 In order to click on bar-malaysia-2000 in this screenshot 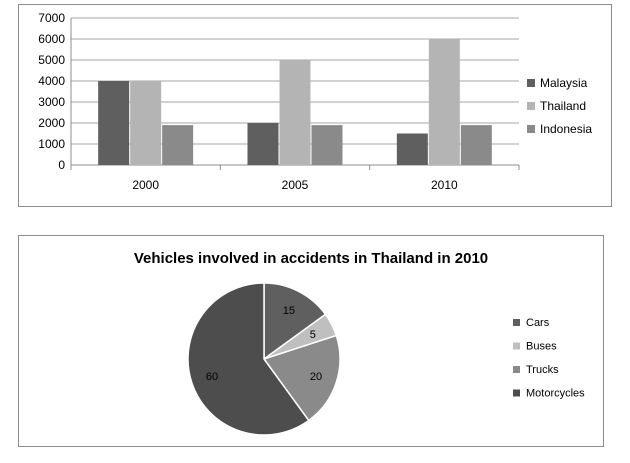, I will do `click(114, 123)`.